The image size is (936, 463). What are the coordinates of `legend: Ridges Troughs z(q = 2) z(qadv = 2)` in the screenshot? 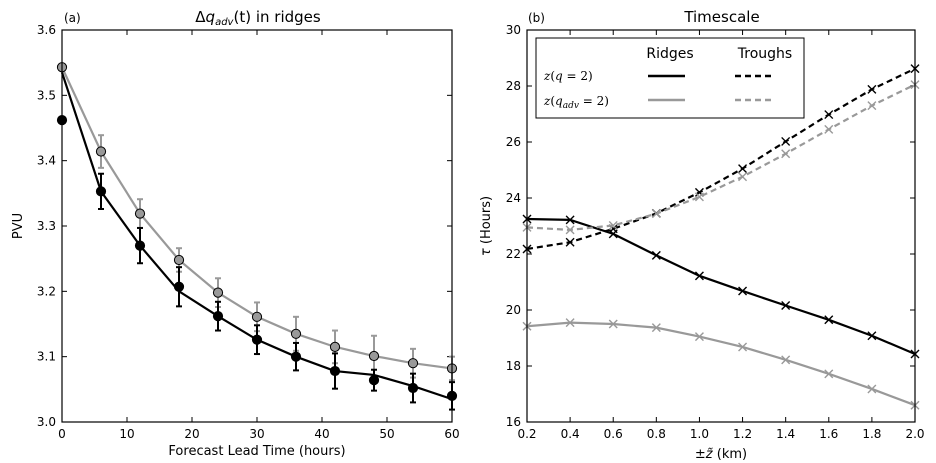 It's located at (670, 78).